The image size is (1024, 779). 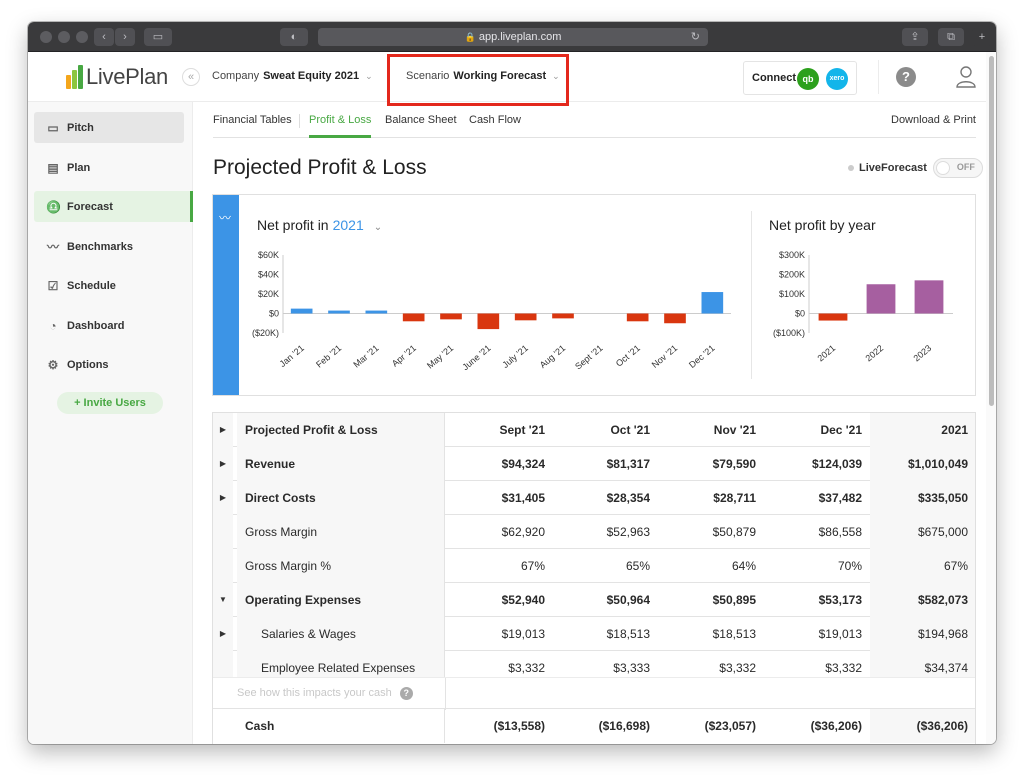 What do you see at coordinates (328, 356) in the screenshot?
I see `x-tick-label: Feb '21` at bounding box center [328, 356].